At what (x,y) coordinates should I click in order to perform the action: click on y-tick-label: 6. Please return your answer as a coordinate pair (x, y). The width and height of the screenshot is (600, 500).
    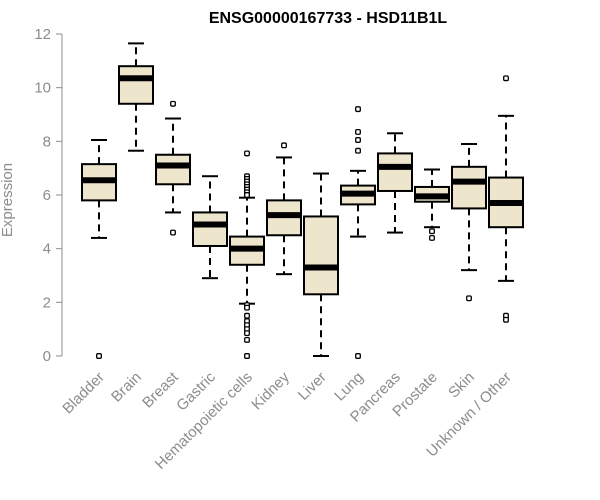
    Looking at the image, I should click on (47, 195).